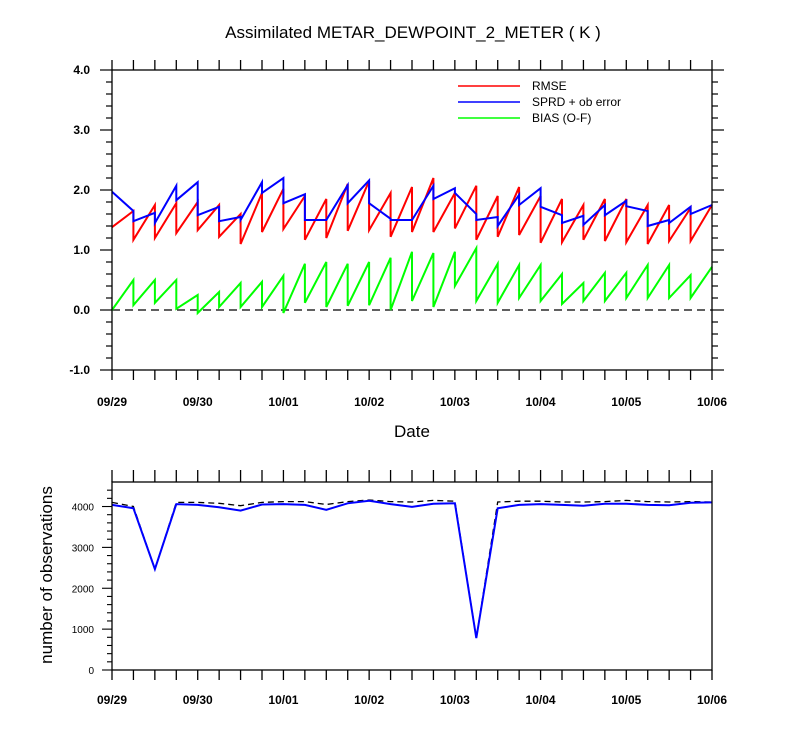  Describe the element at coordinates (283, 402) in the screenshot. I see `top-x-tick-label: 10/01` at that location.